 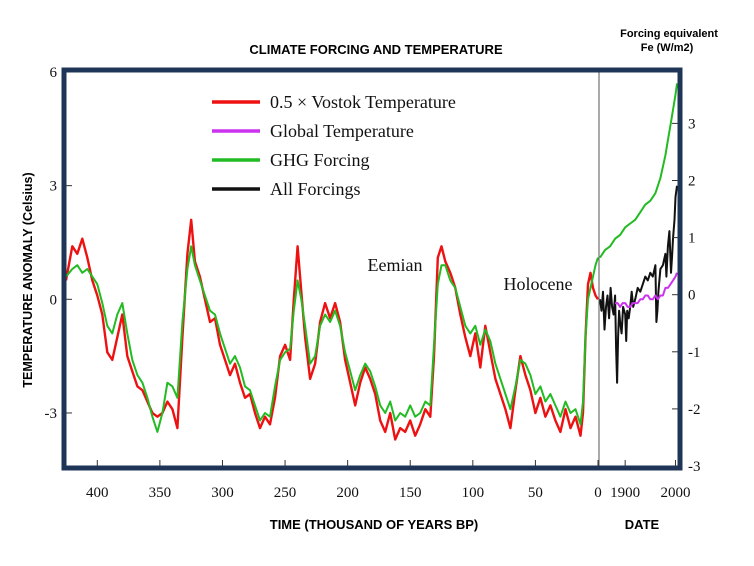 What do you see at coordinates (342, 131) in the screenshot?
I see `legend-label: Global Temperature` at bounding box center [342, 131].